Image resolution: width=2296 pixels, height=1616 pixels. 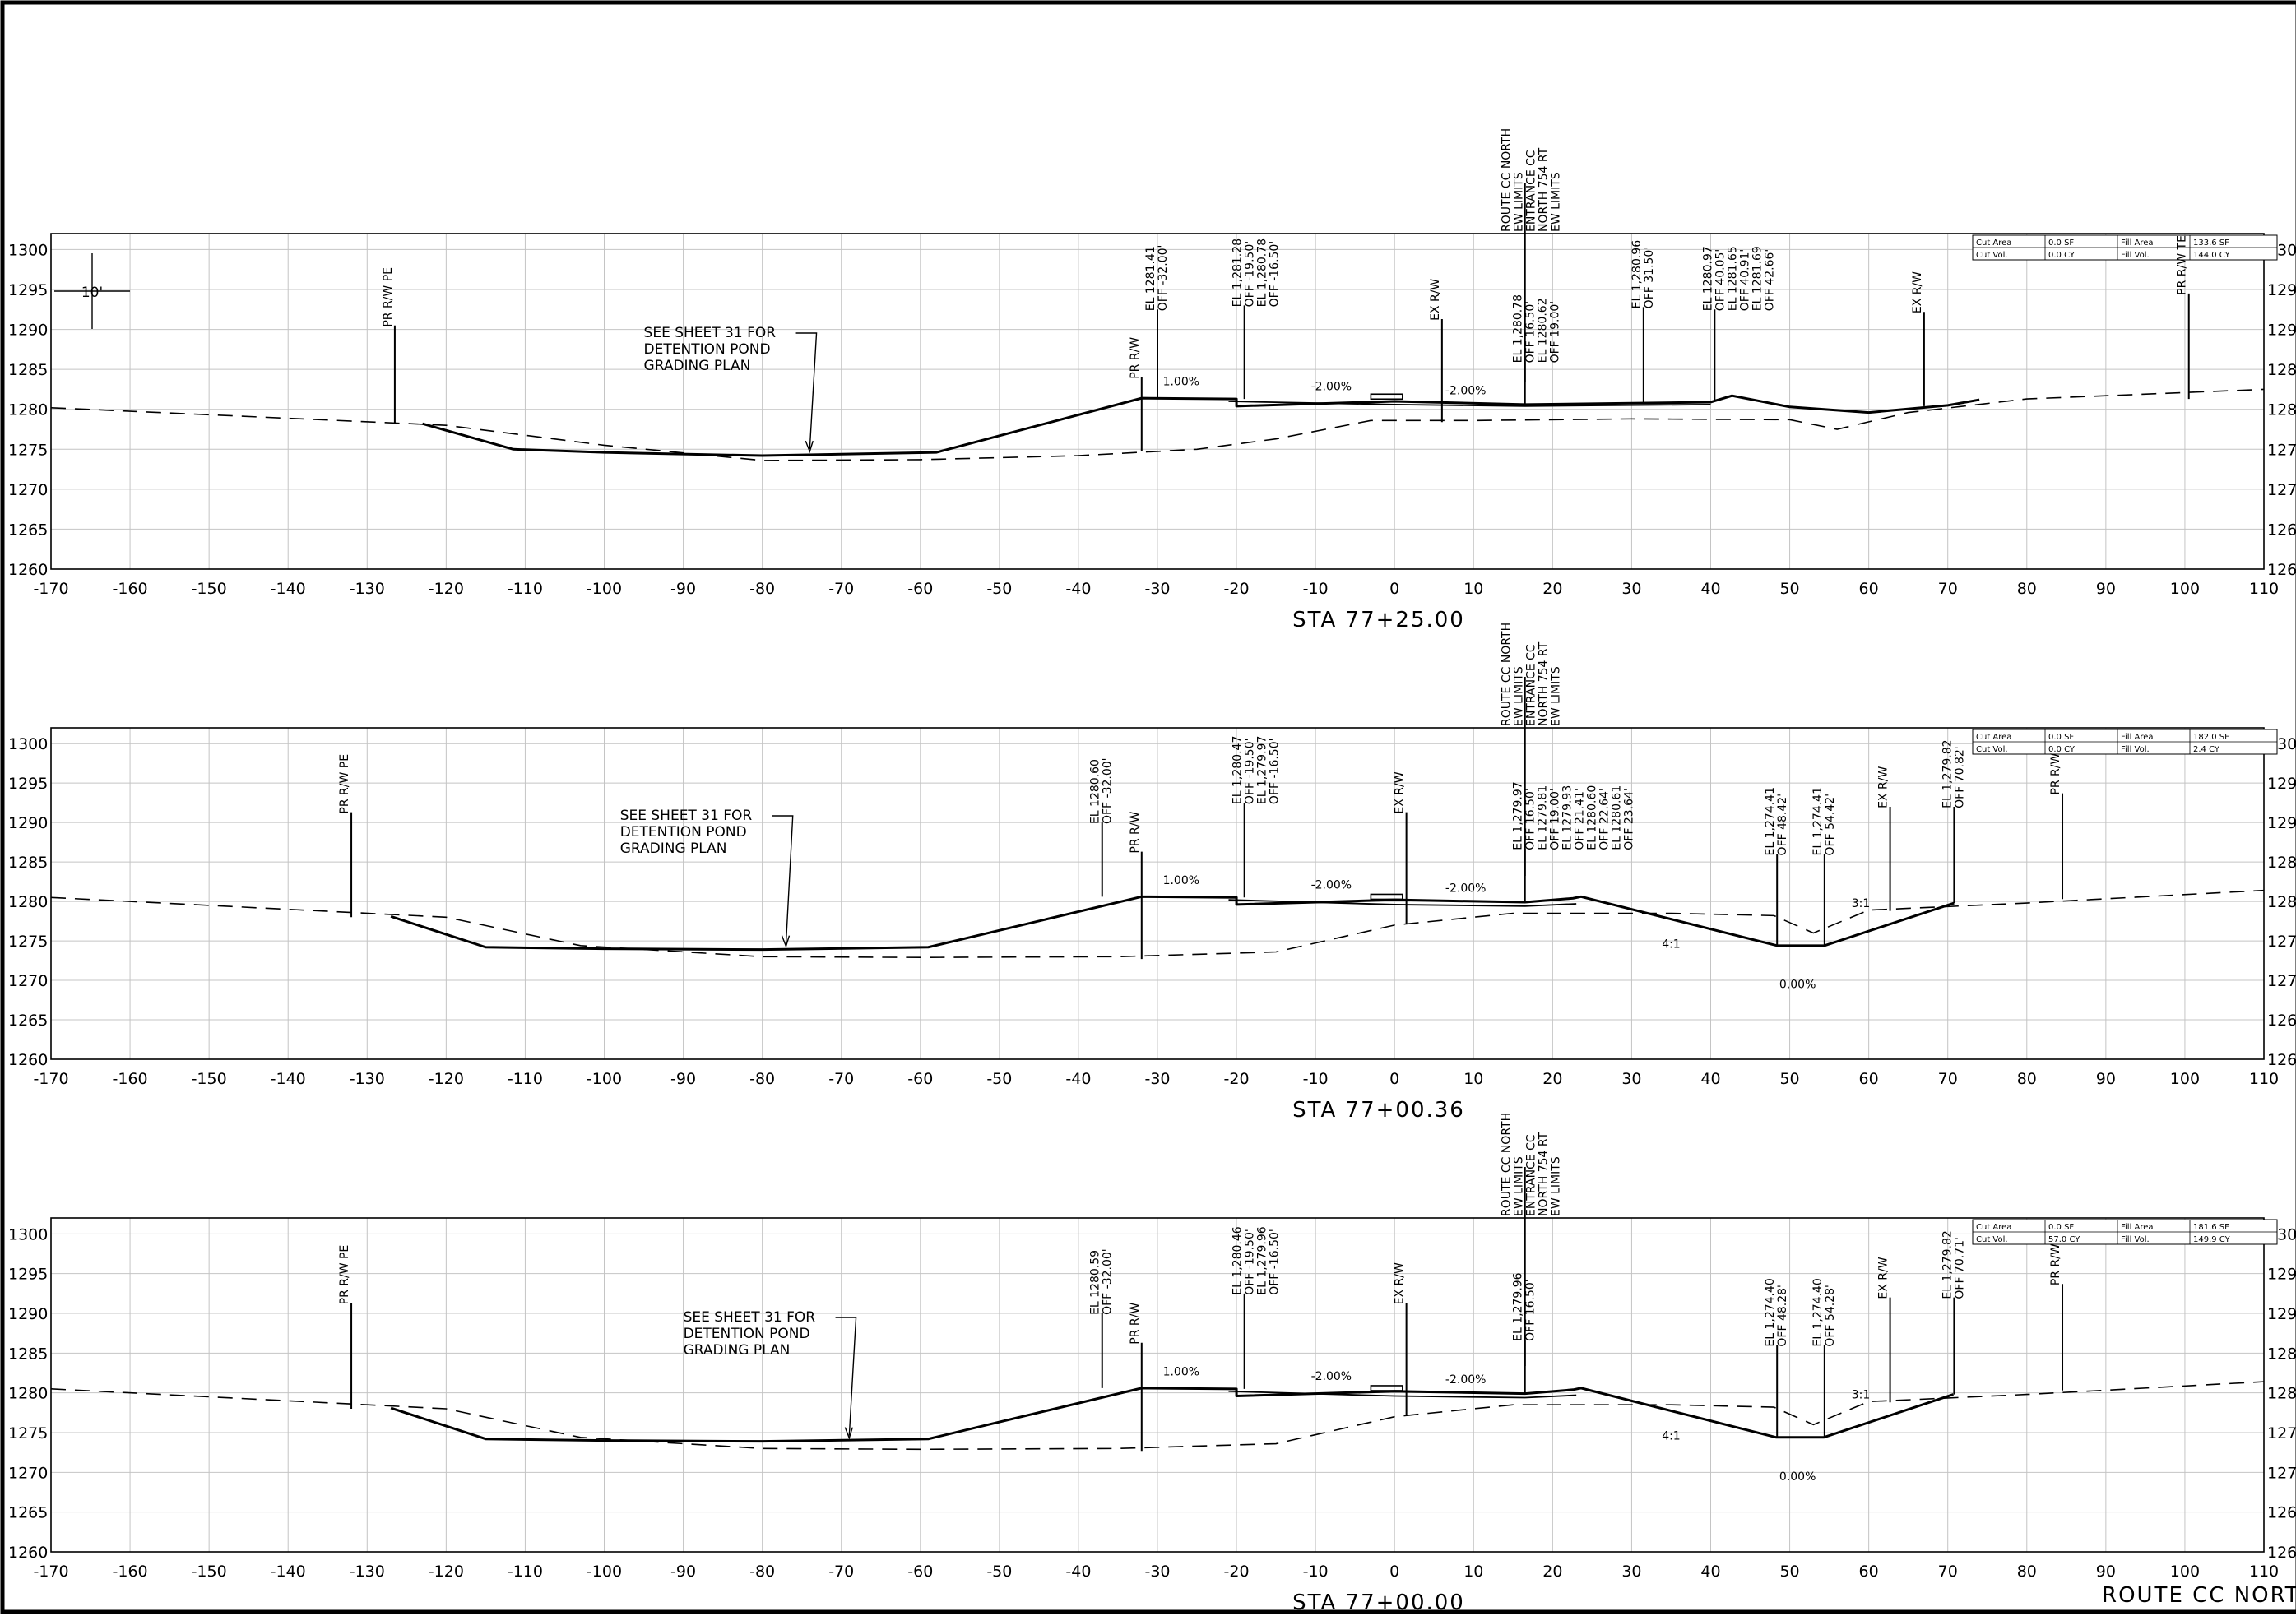 What do you see at coordinates (1531, 1310) in the screenshot?
I see `callout-label-line: OFF 16.50'` at bounding box center [1531, 1310].